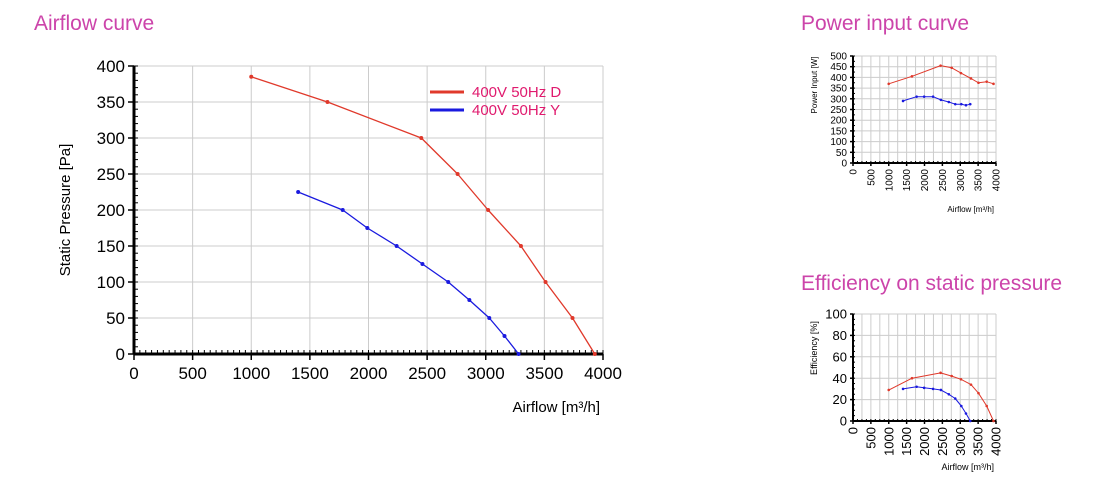  Describe the element at coordinates (838, 67) in the screenshot. I see `y-tick-label: 450` at that location.